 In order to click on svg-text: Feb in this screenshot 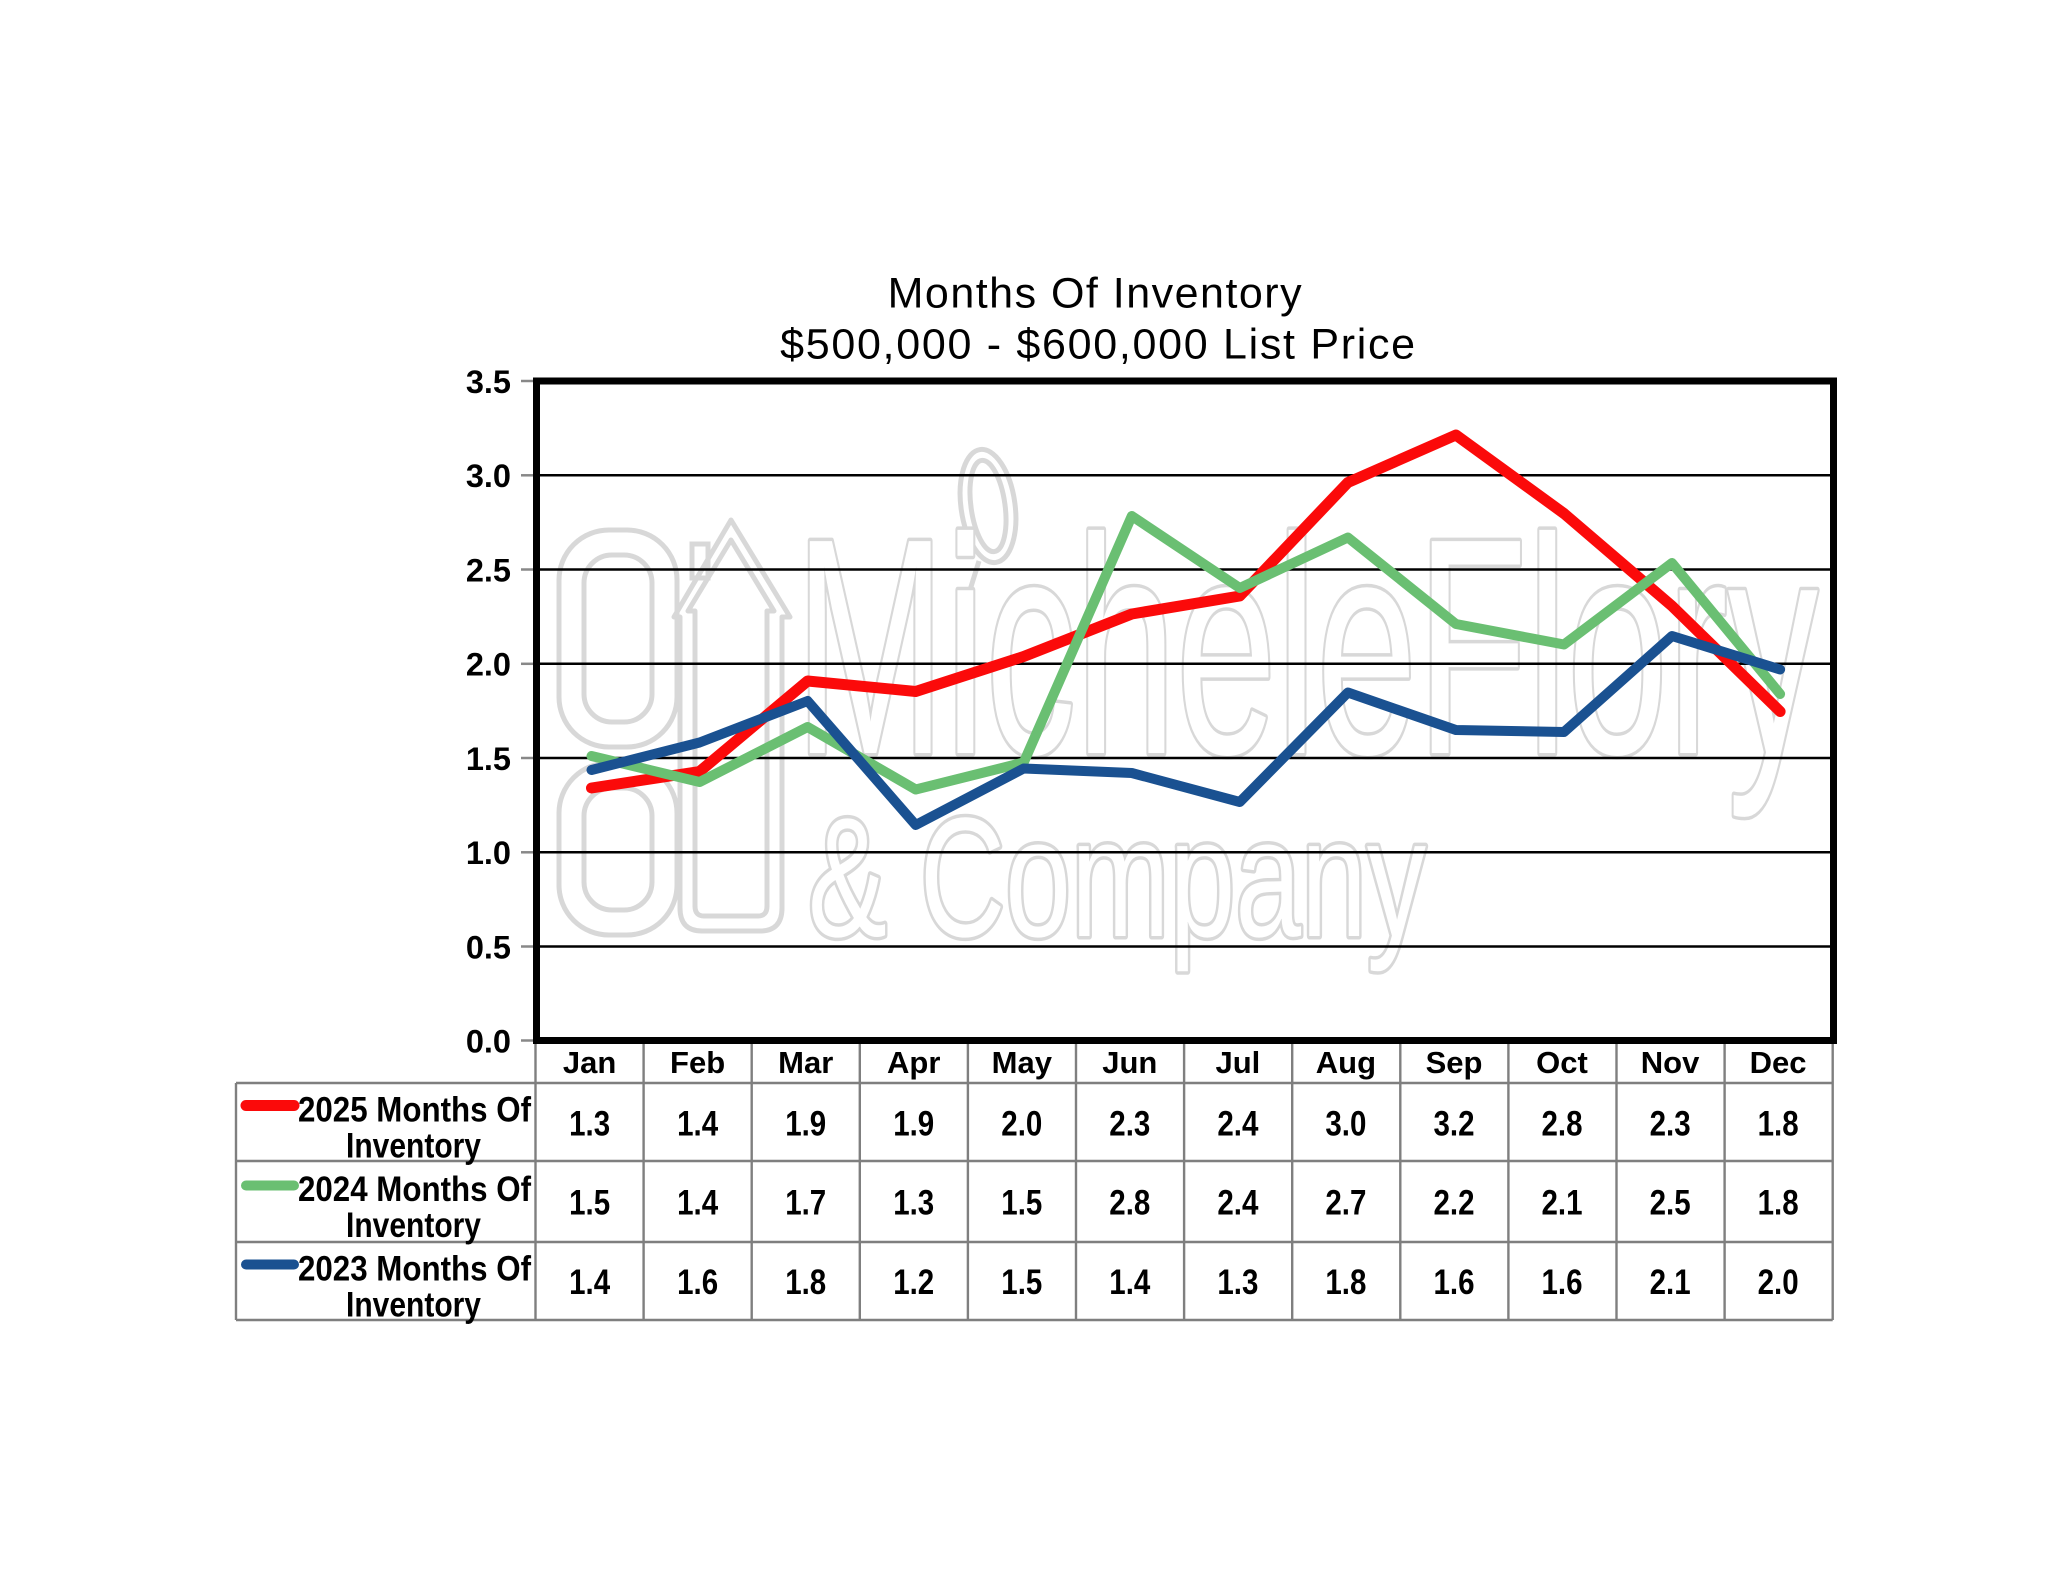, I will do `click(697, 1062)`.